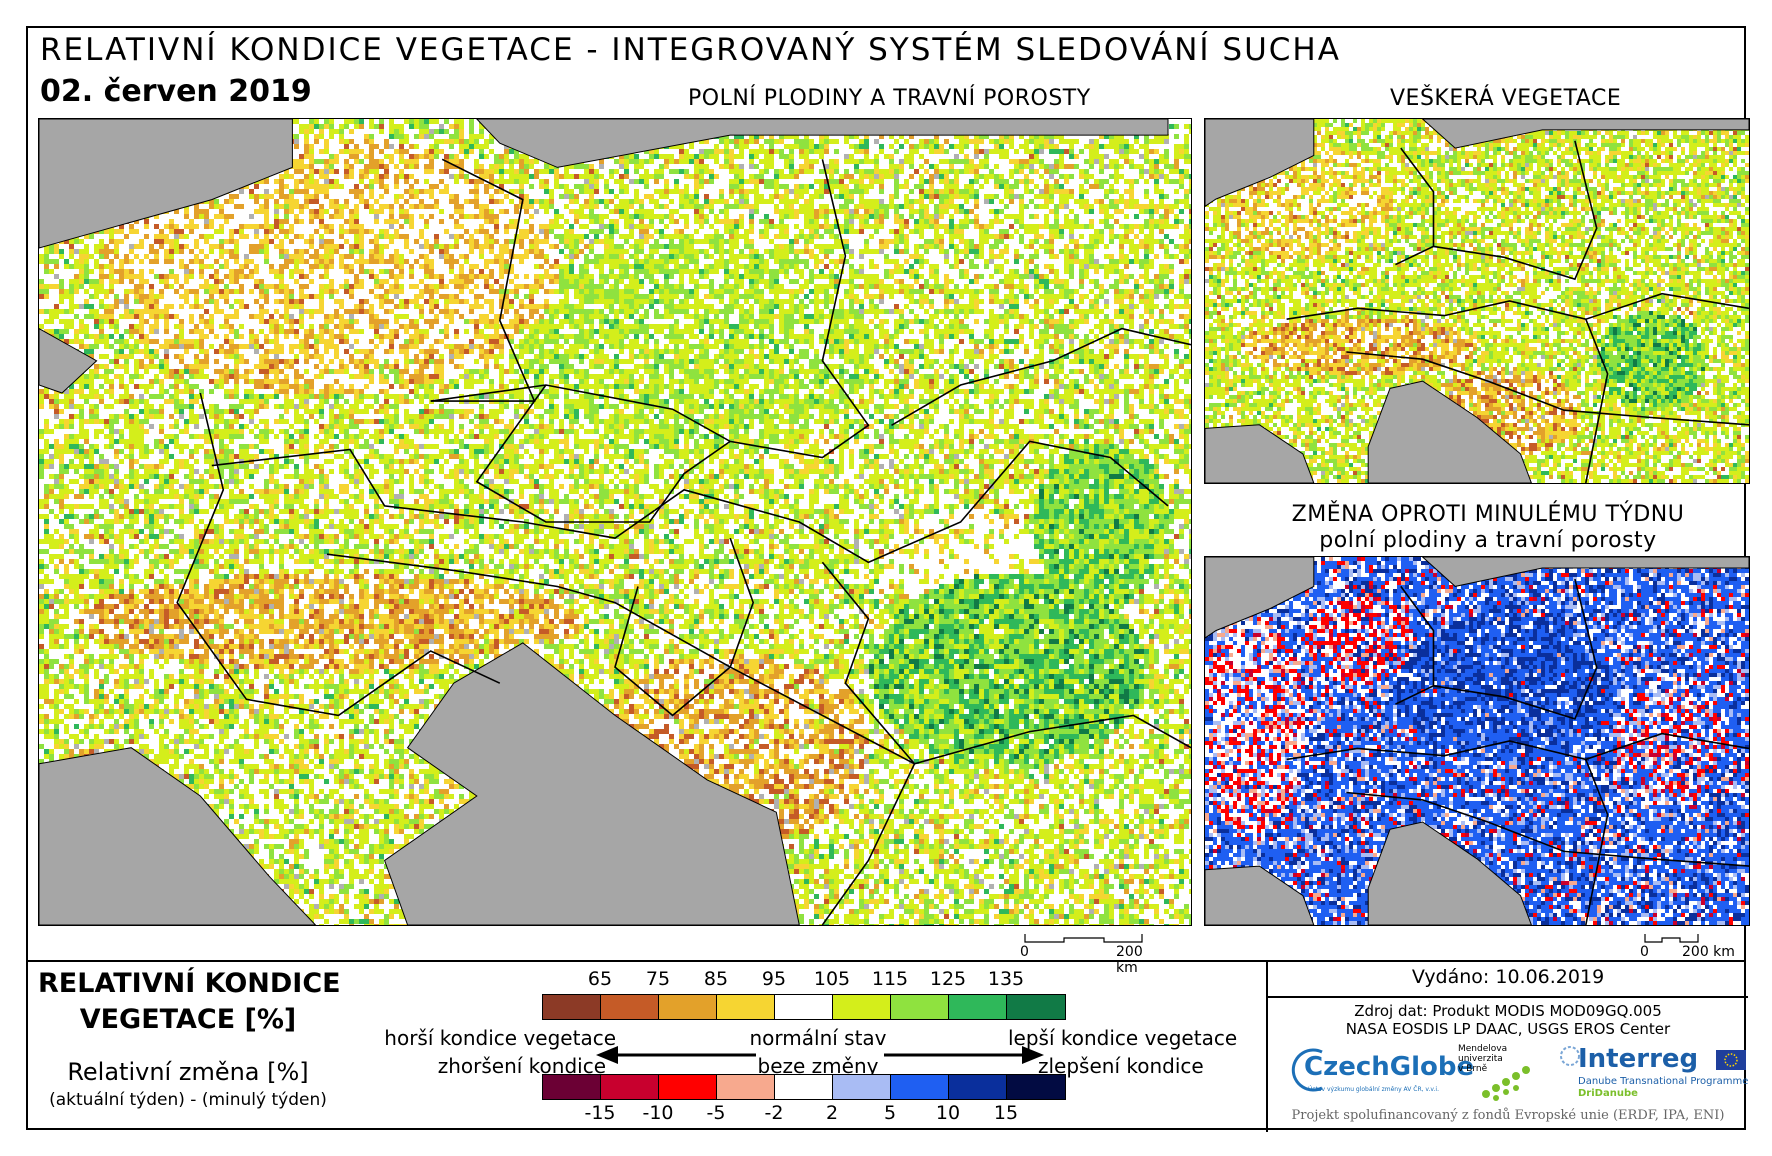  What do you see at coordinates (832, 1113) in the screenshot?
I see `change-tick-label: 2` at bounding box center [832, 1113].